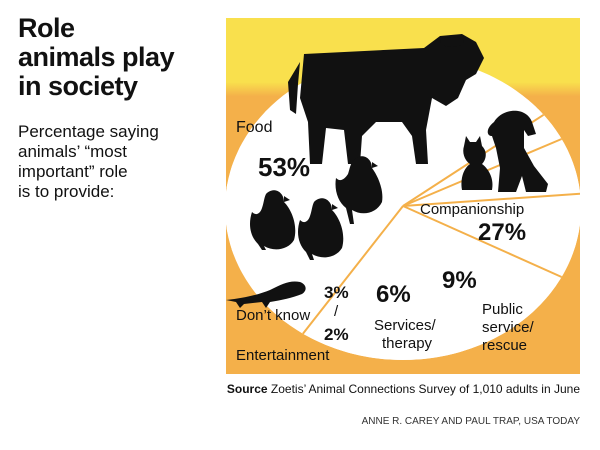 The image size is (600, 450). I want to click on label-food: Food, so click(254, 127).